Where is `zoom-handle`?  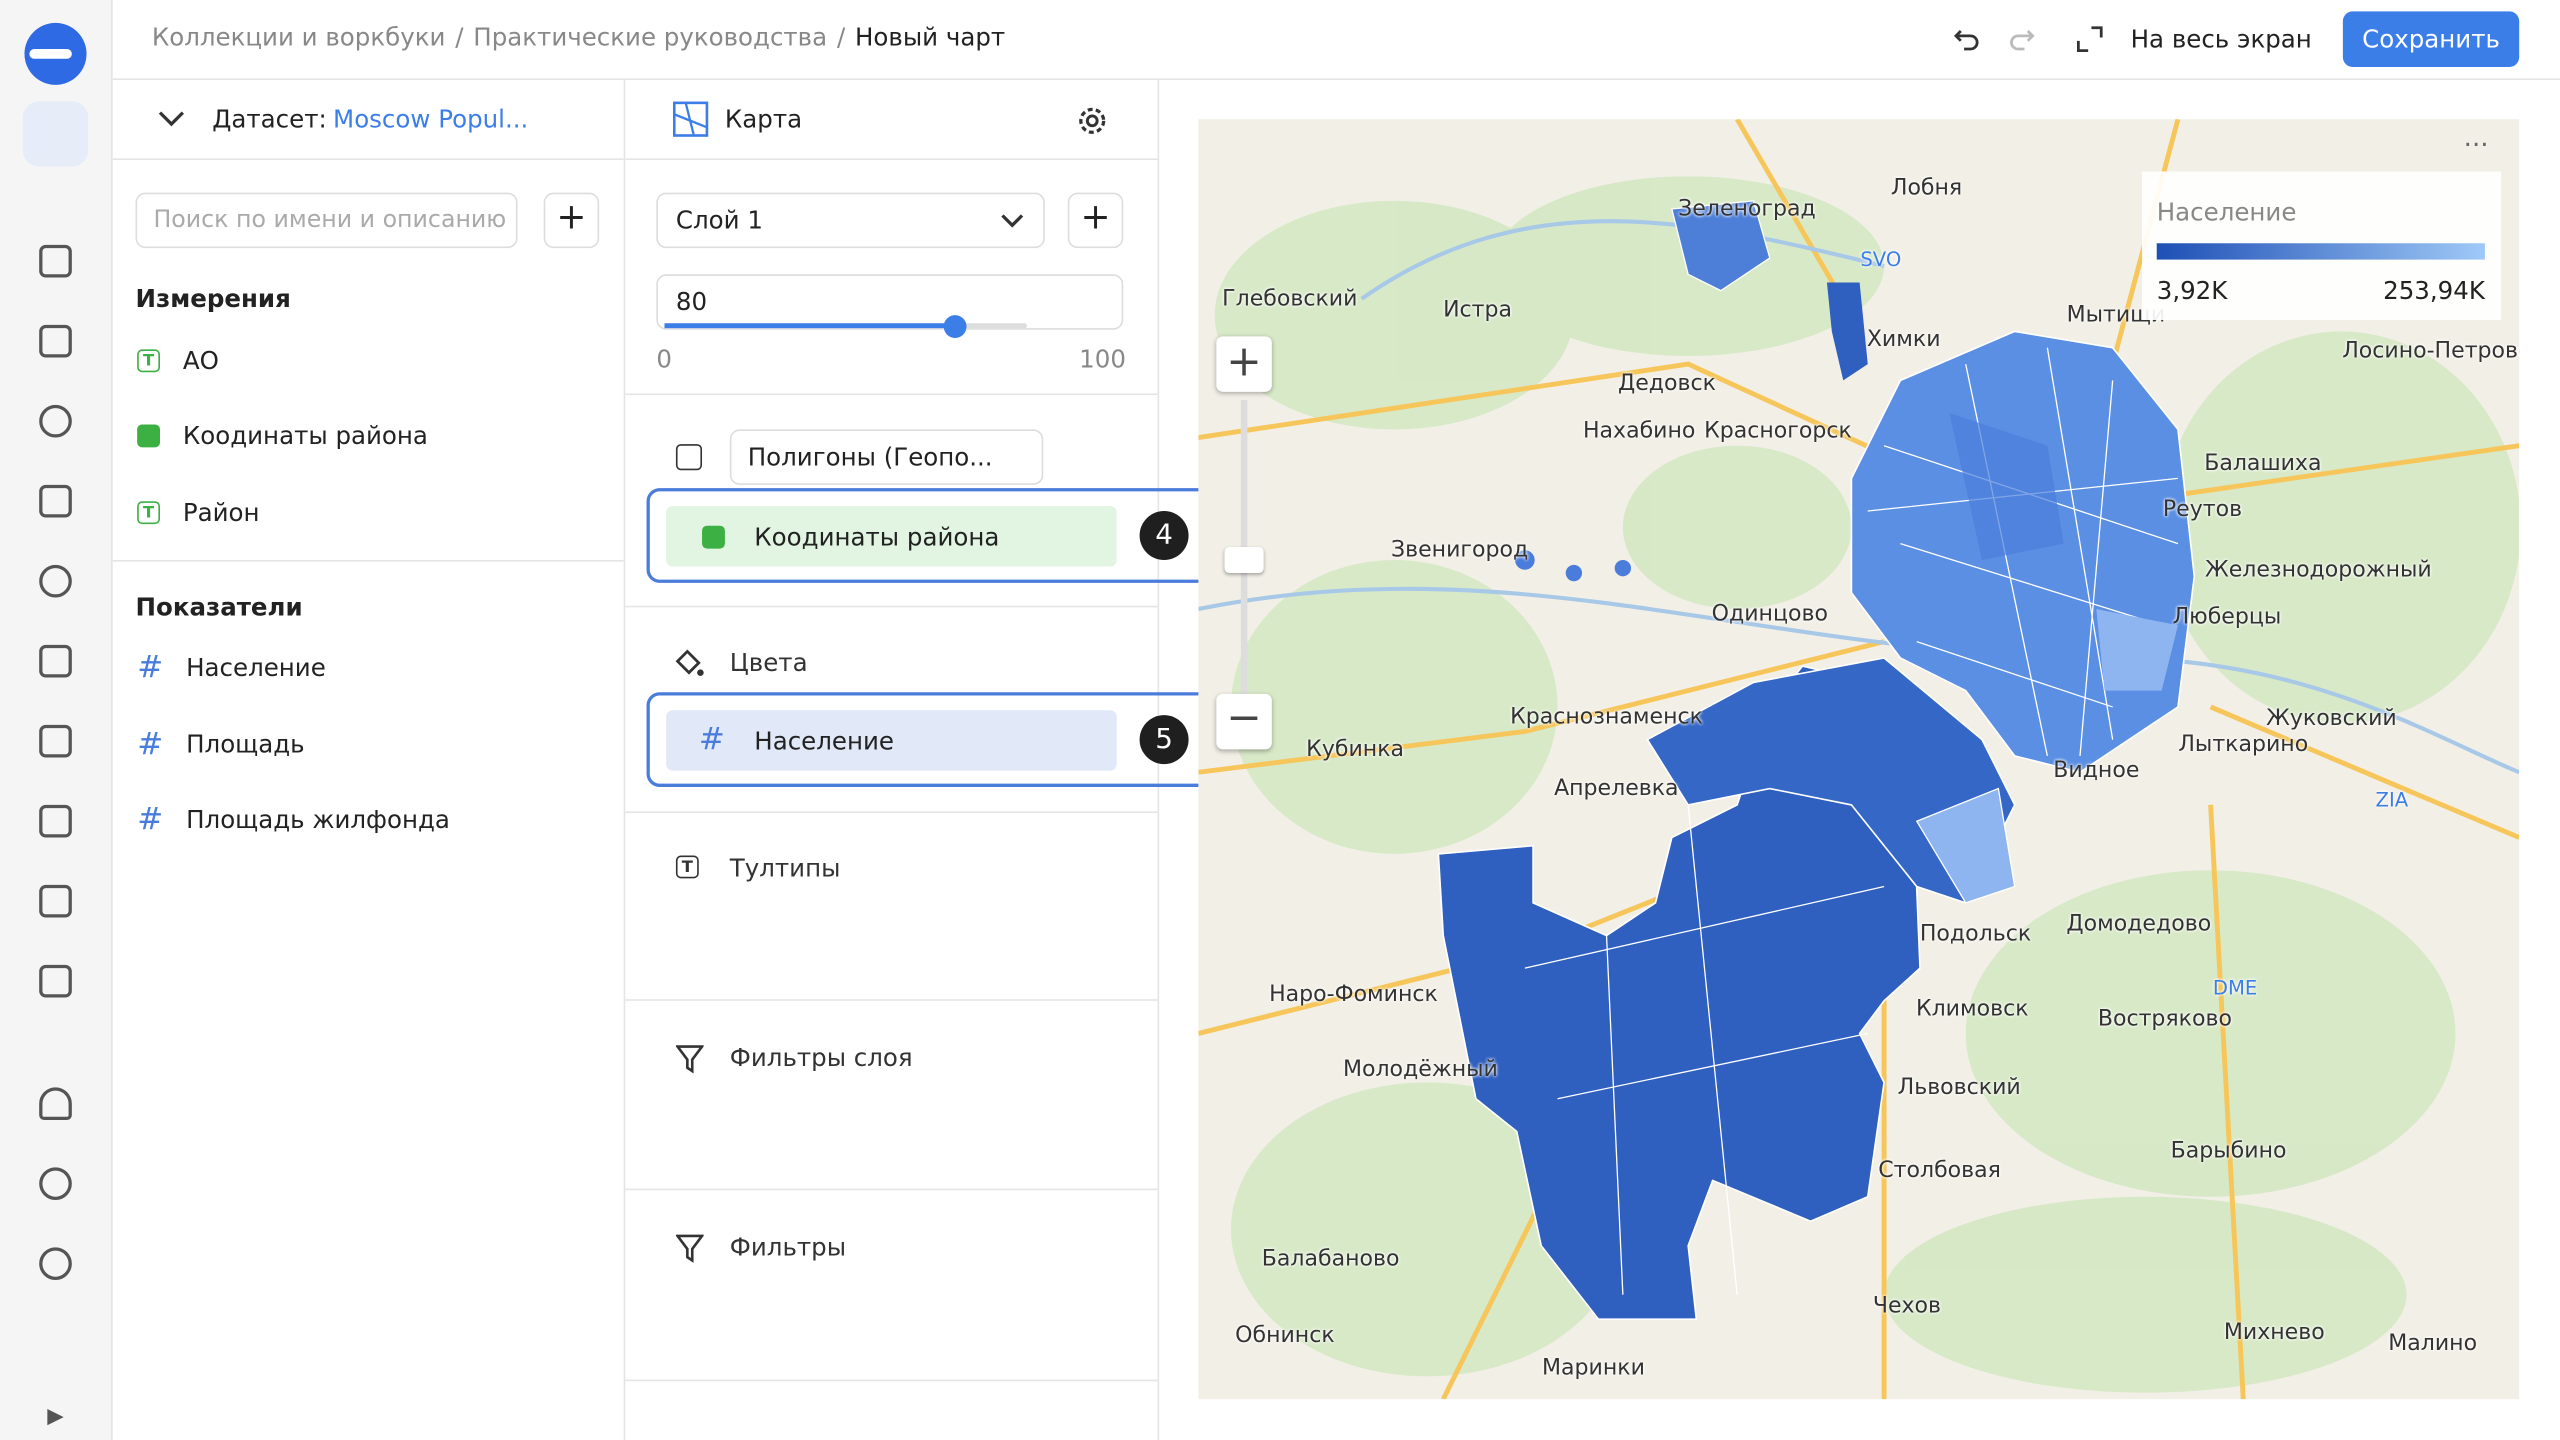
zoom-handle is located at coordinates (1244, 560).